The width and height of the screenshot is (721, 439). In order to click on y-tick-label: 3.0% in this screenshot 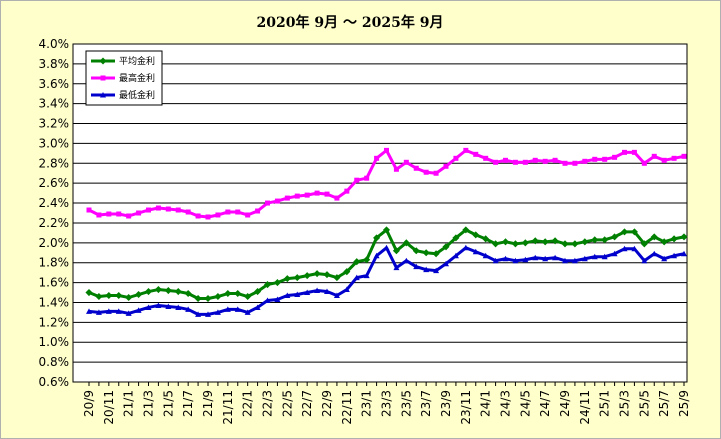, I will do `click(54, 143)`.